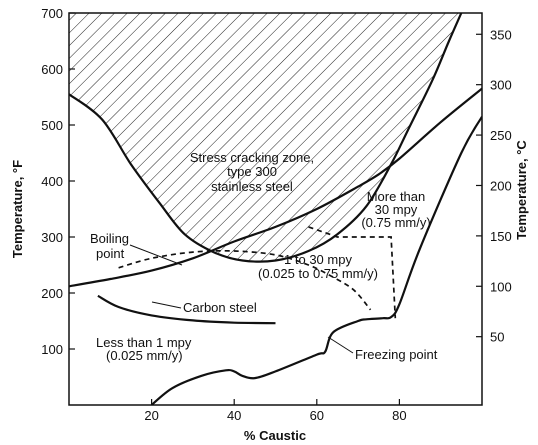  What do you see at coordinates (156, 255) in the screenshot?
I see `leader-boiling` at bounding box center [156, 255].